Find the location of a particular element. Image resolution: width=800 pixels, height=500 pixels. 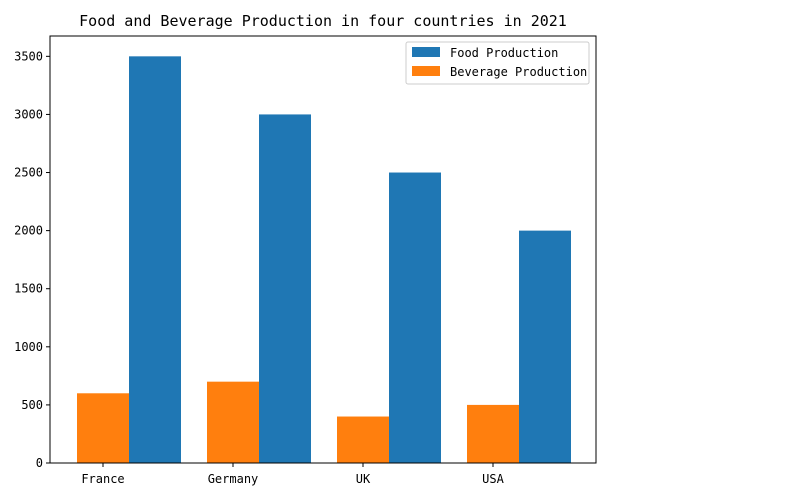

legend-box is located at coordinates (497, 63).